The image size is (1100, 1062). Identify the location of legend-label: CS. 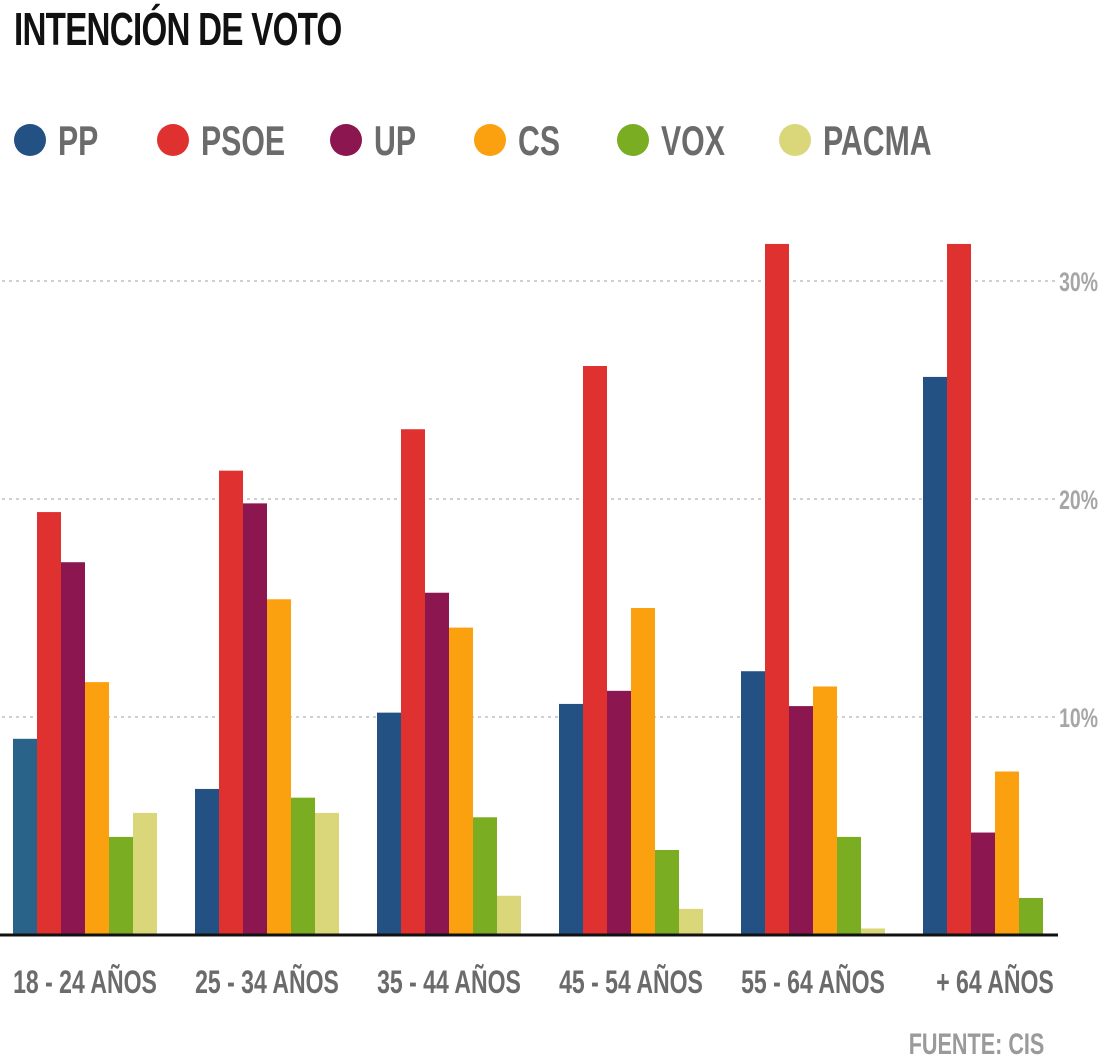
(539, 140).